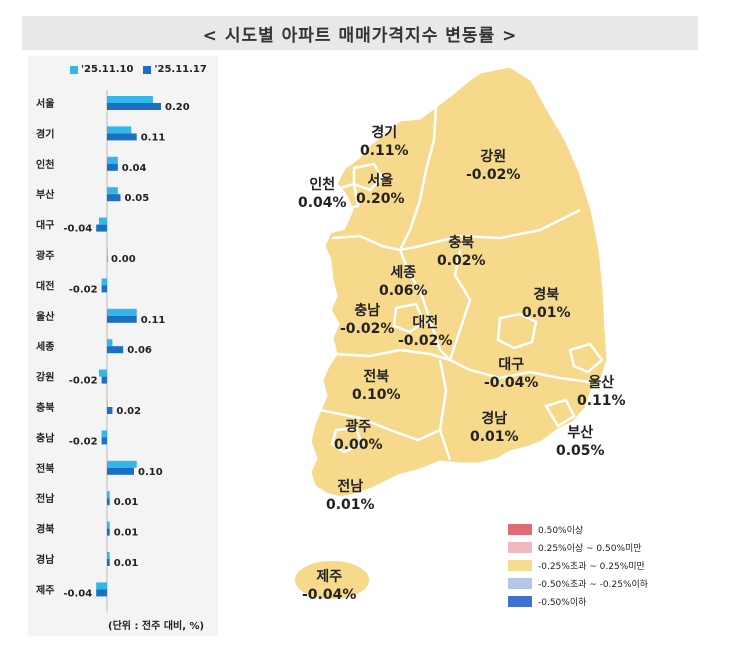  What do you see at coordinates (45, 164) in the screenshot?
I see `category-label: 인천` at bounding box center [45, 164].